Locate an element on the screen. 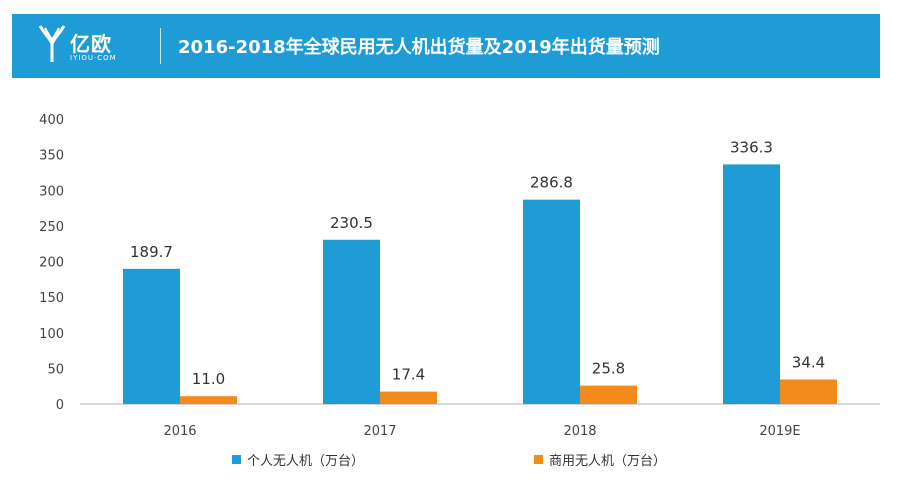 This screenshot has height=484, width=900. y-tick-label-200: 200 is located at coordinates (51, 263).